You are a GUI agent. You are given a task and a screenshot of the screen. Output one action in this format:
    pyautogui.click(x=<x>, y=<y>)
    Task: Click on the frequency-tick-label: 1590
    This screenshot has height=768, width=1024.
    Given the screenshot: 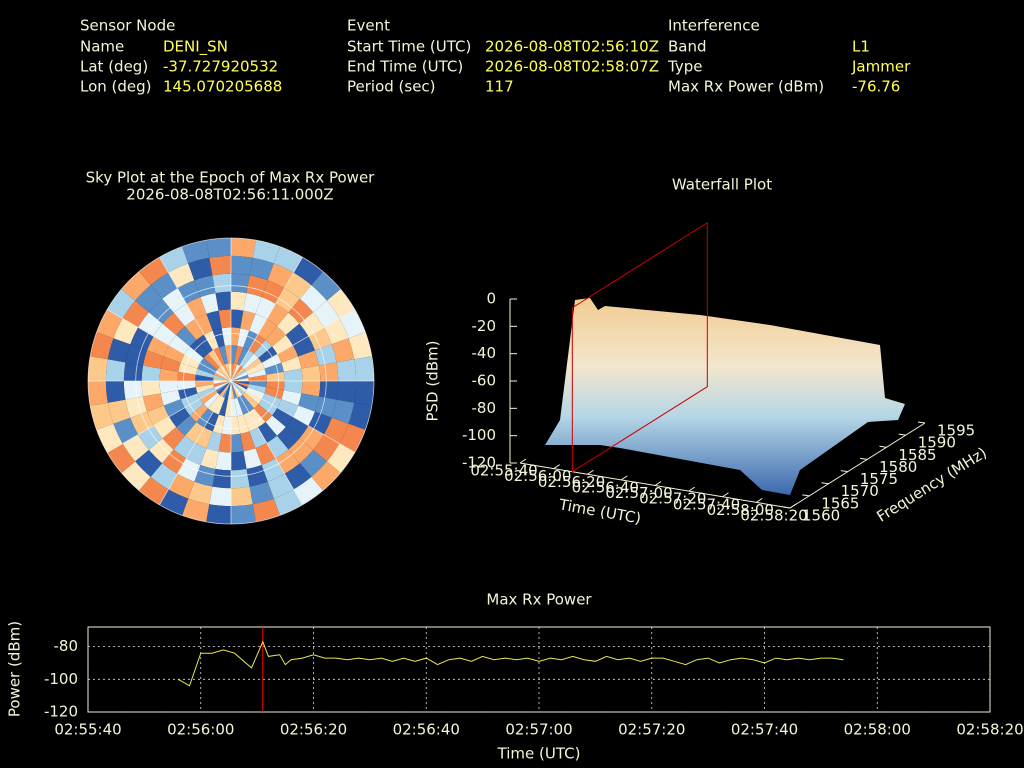 What is the action you would take?
    pyautogui.click(x=937, y=443)
    